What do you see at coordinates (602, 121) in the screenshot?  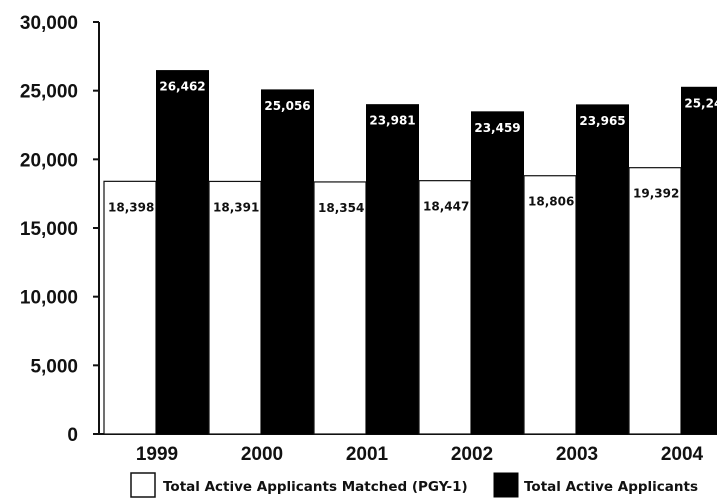 I see `value-label-total: 23,965` at bounding box center [602, 121].